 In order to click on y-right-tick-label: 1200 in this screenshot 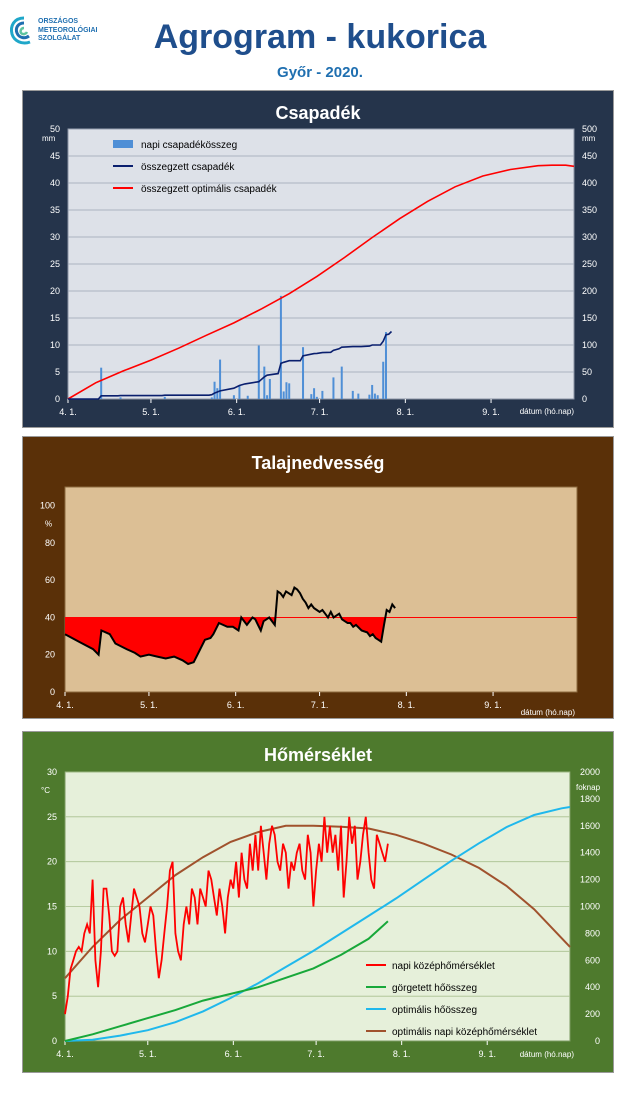, I will do `click(590, 880)`.